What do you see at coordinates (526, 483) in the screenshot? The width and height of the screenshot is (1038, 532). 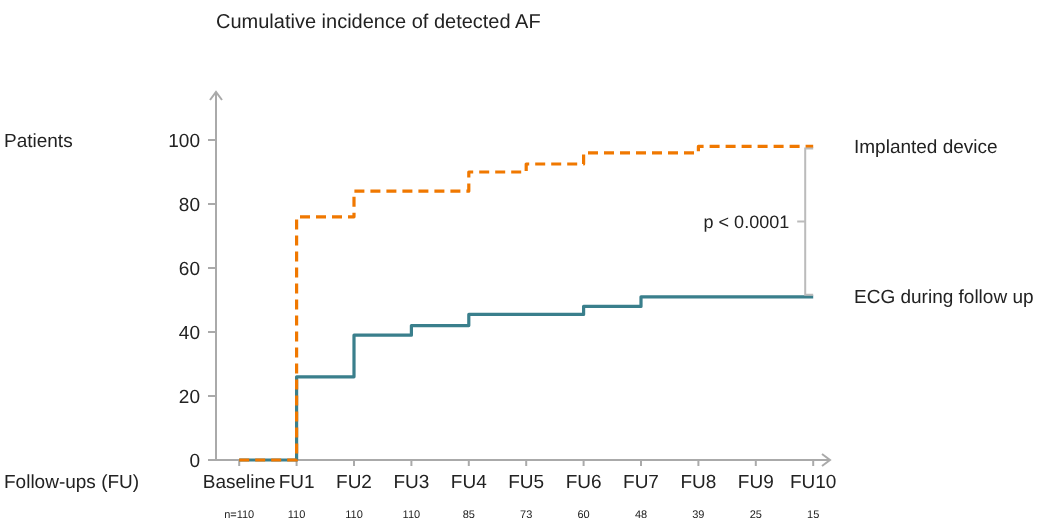 I see `x-tick-label: FU5` at bounding box center [526, 483].